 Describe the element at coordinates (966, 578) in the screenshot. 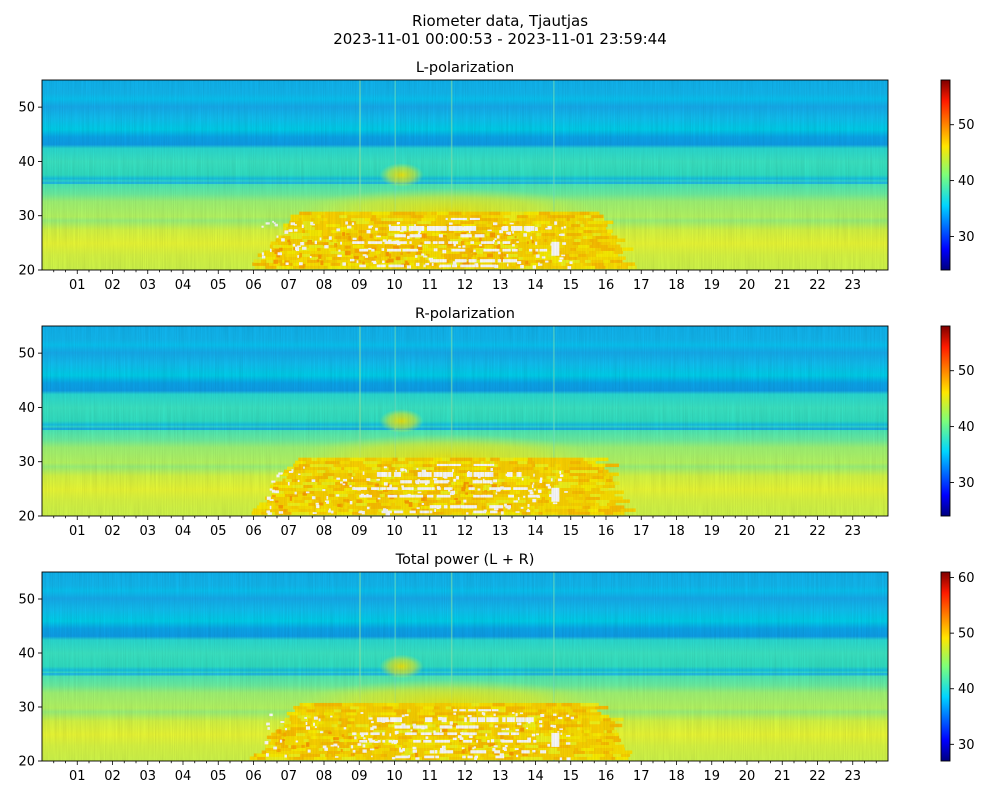

I see `colorbar-tick-label: 60` at that location.